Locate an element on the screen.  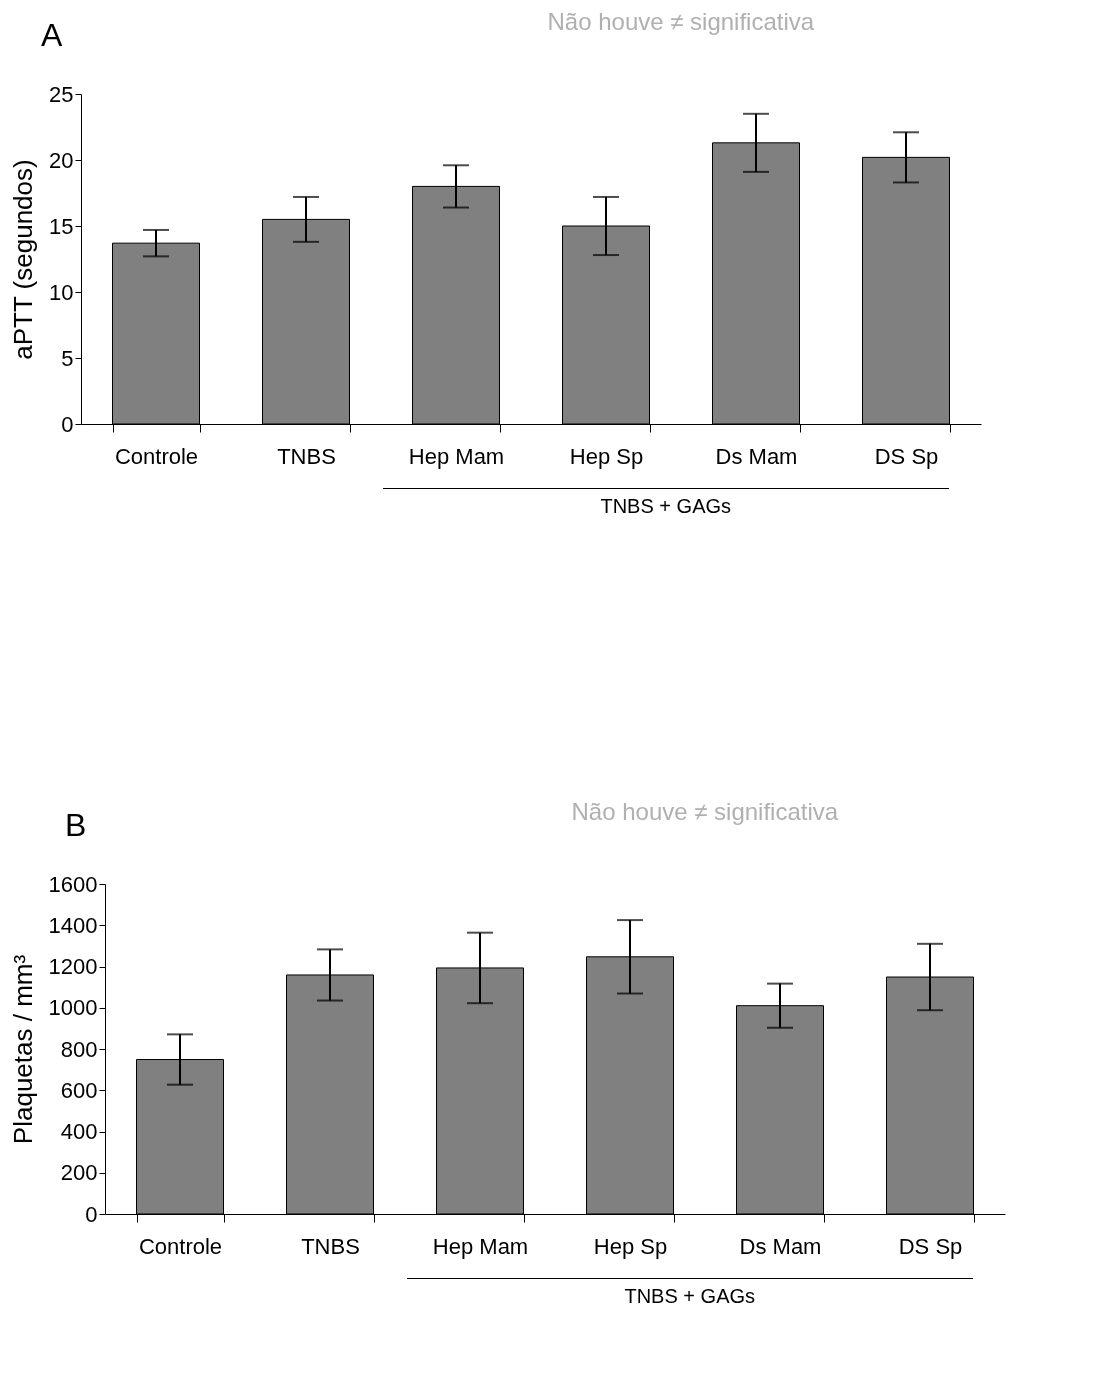
y-tick-label: 1600 is located at coordinates (73, 884).